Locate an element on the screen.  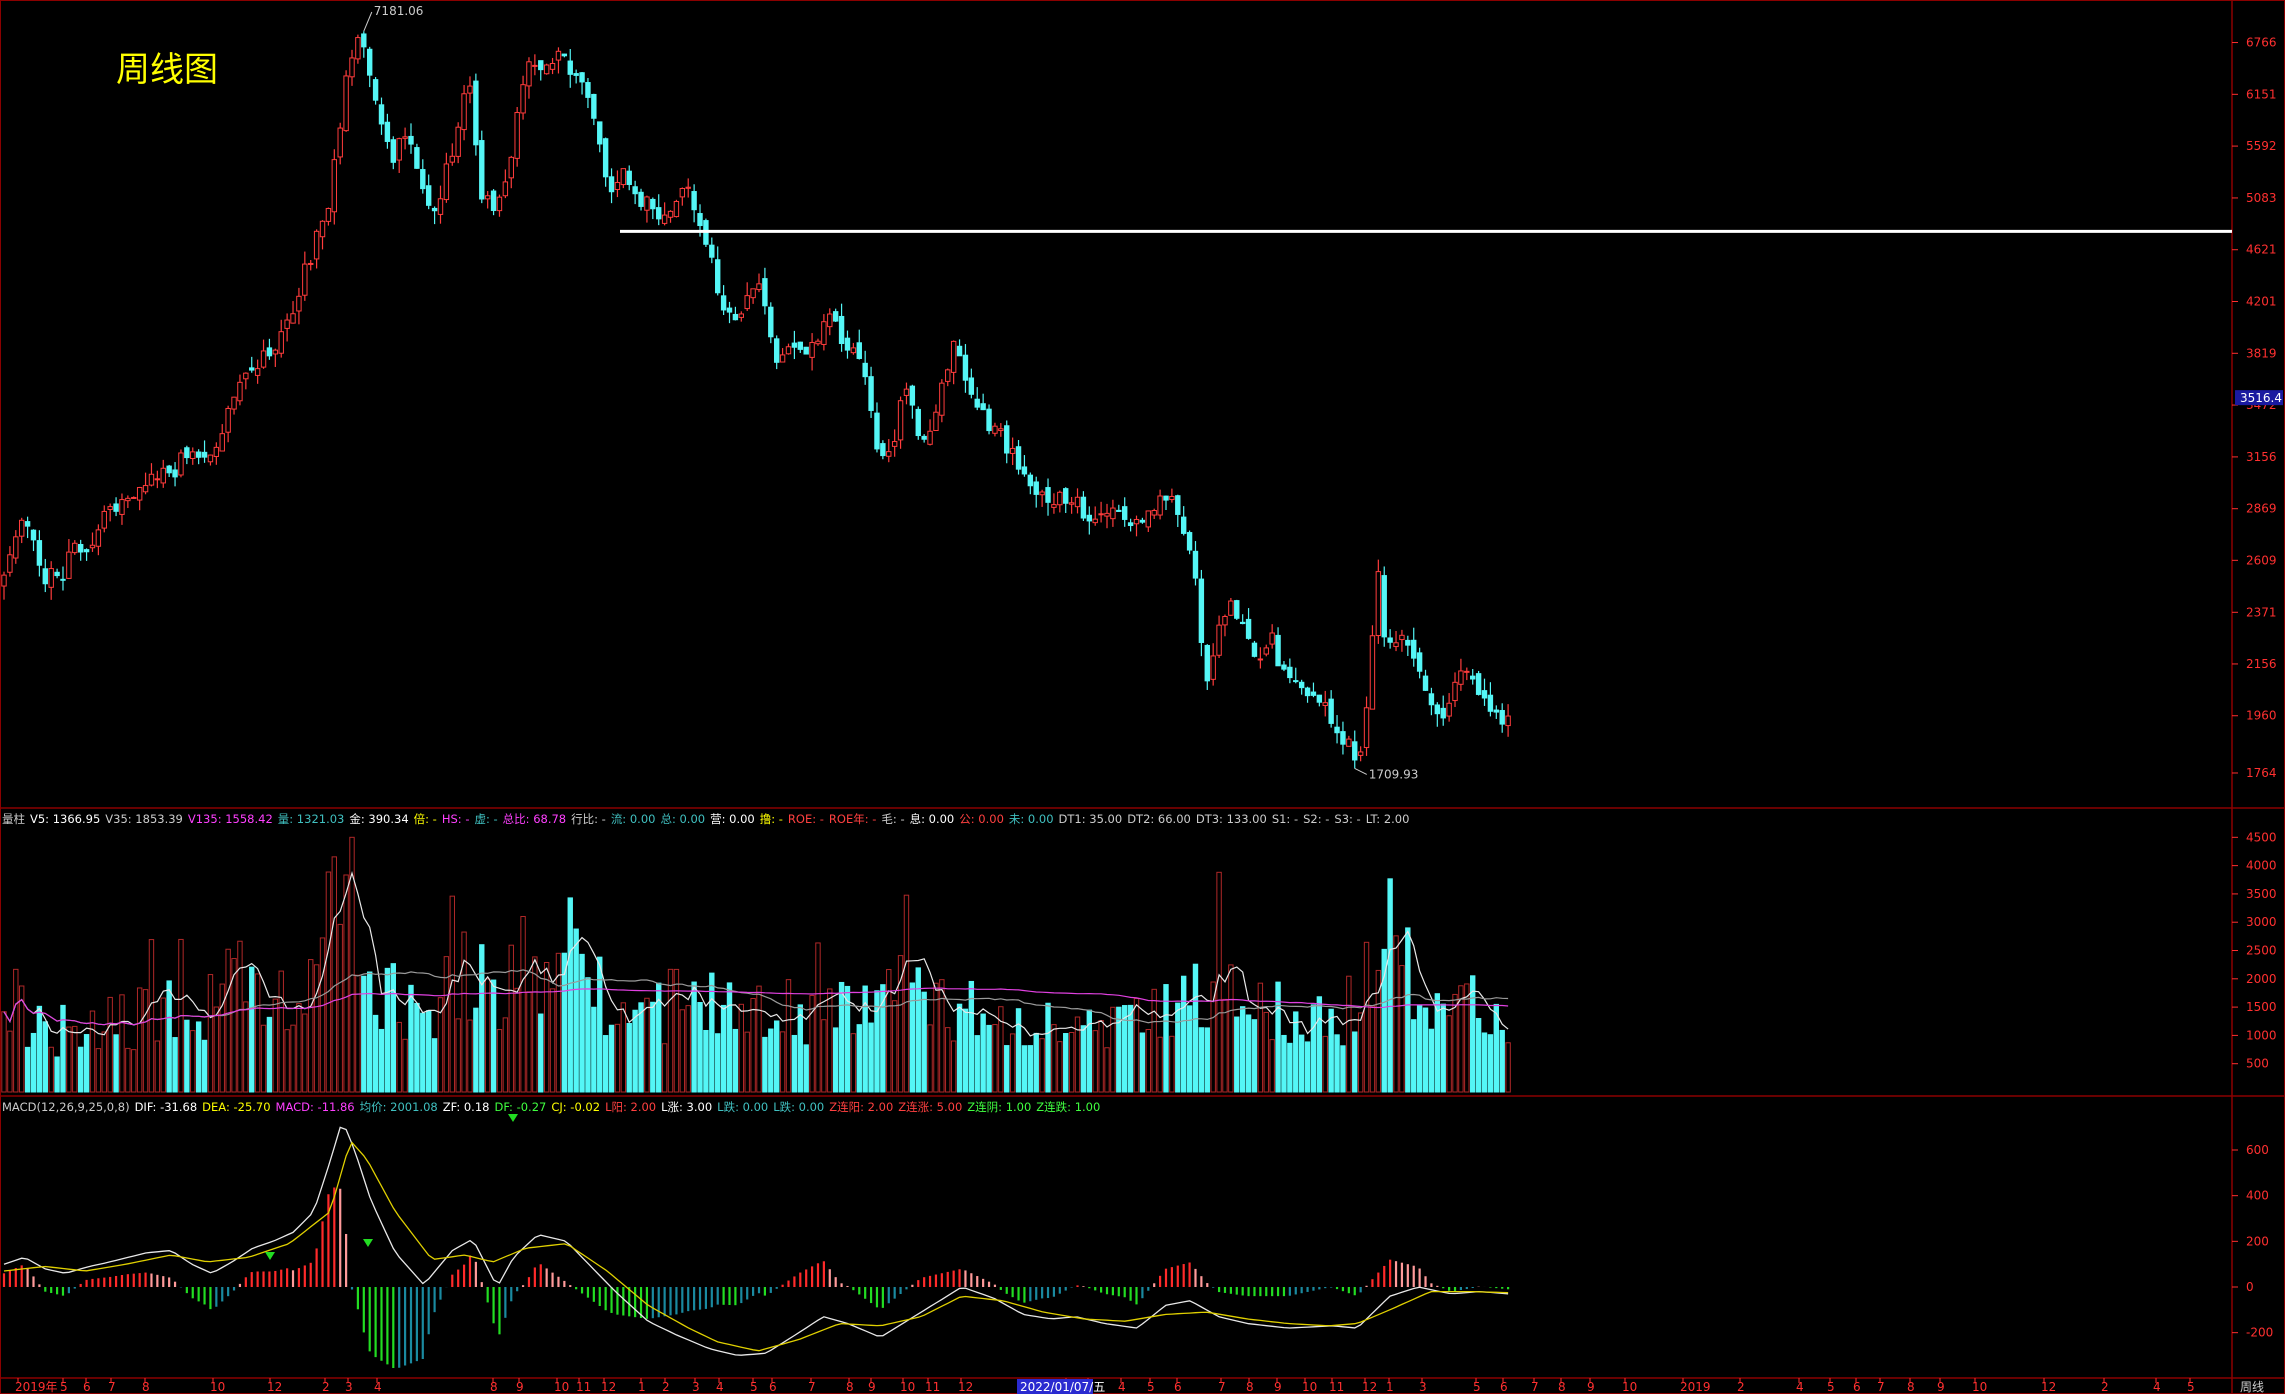
price-tick-label: 2371 is located at coordinates (2261, 612).